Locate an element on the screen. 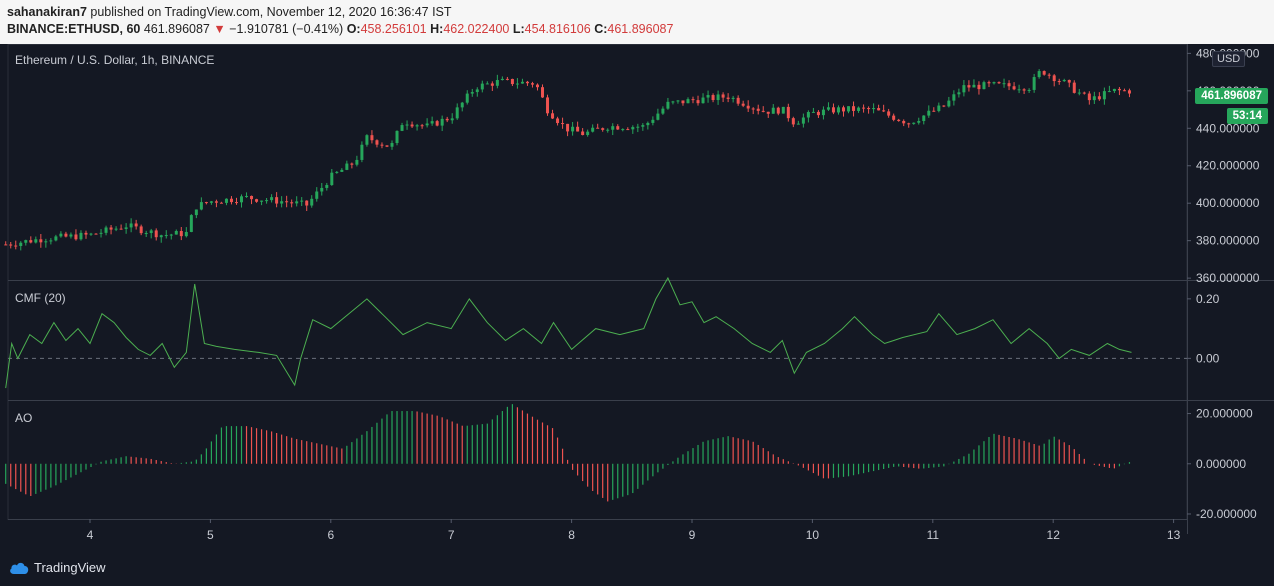  ao-axis-label: 20.000000 is located at coordinates (1224, 414).